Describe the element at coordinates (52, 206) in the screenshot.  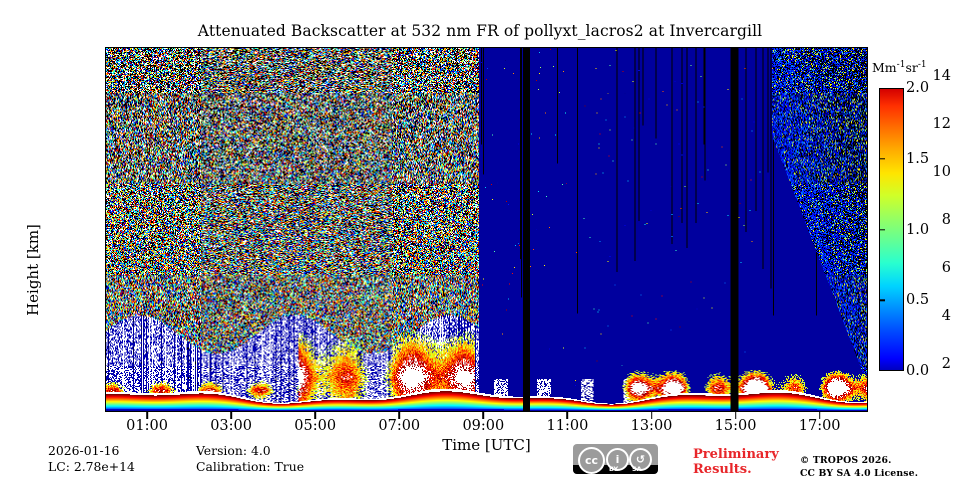
I see `y-axis: Height [km]` at that location.